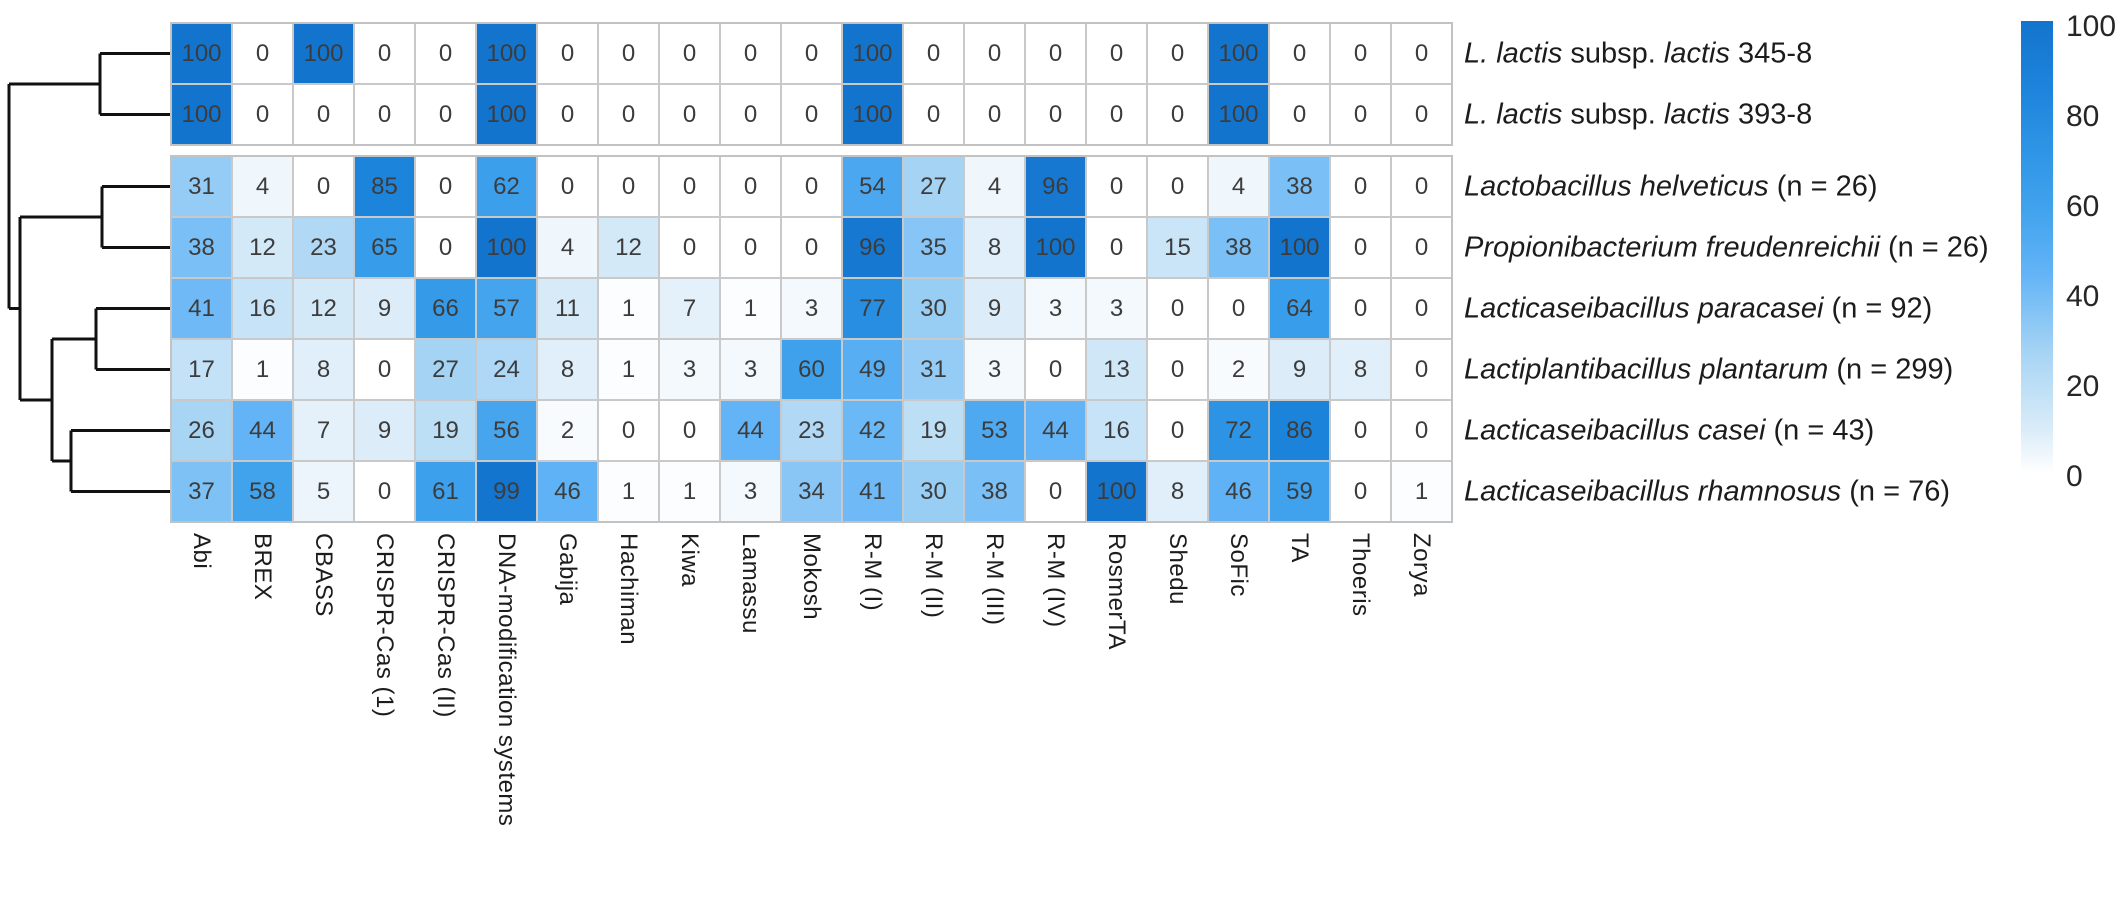 The image size is (2126, 916). I want to click on row-label: Lacticaseibacillus paracasei (n = 92), so click(1698, 308).